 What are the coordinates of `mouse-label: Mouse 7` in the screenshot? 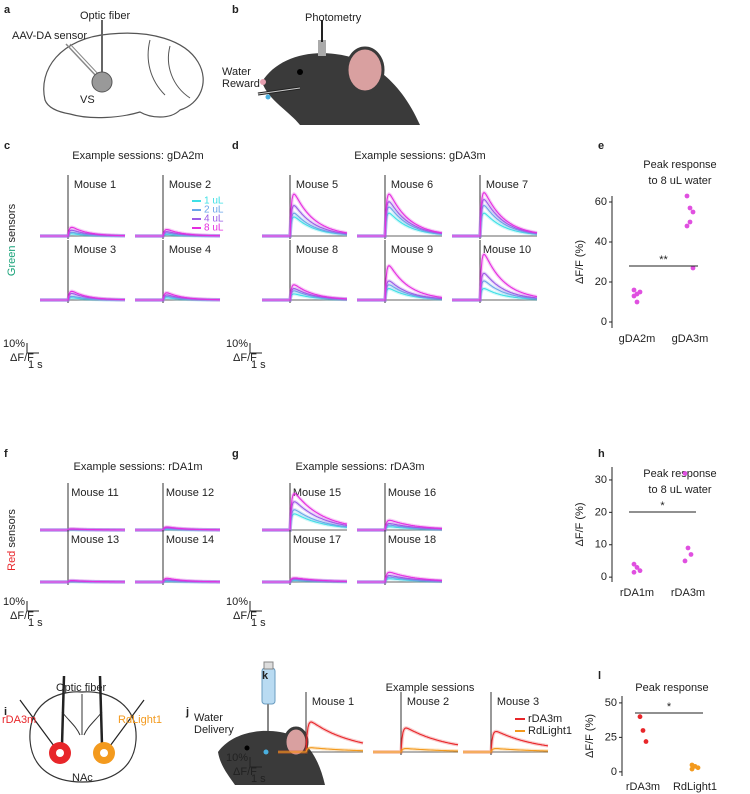 It's located at (507, 185).